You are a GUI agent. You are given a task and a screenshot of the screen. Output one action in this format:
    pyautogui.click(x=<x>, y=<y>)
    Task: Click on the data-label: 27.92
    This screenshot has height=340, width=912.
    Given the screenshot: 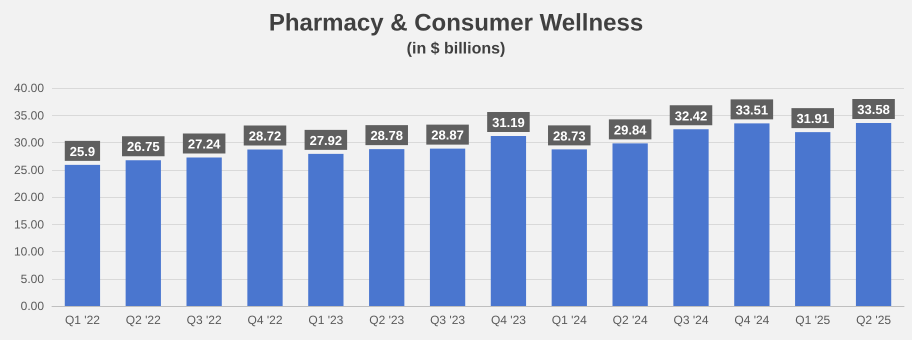 What is the action you would take?
    pyautogui.click(x=326, y=140)
    